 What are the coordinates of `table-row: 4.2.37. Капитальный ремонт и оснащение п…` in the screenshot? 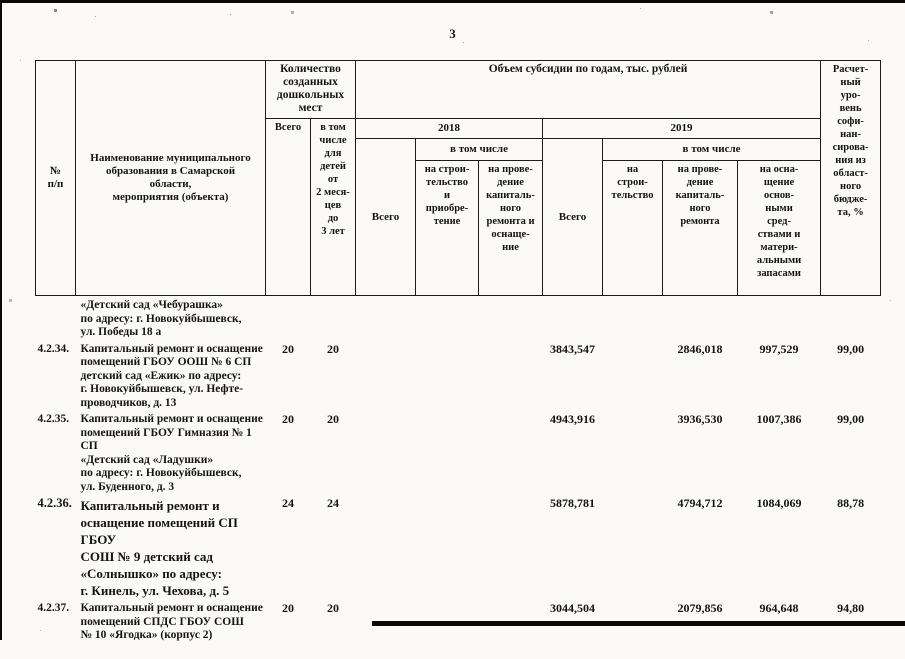 It's located at (458, 629).